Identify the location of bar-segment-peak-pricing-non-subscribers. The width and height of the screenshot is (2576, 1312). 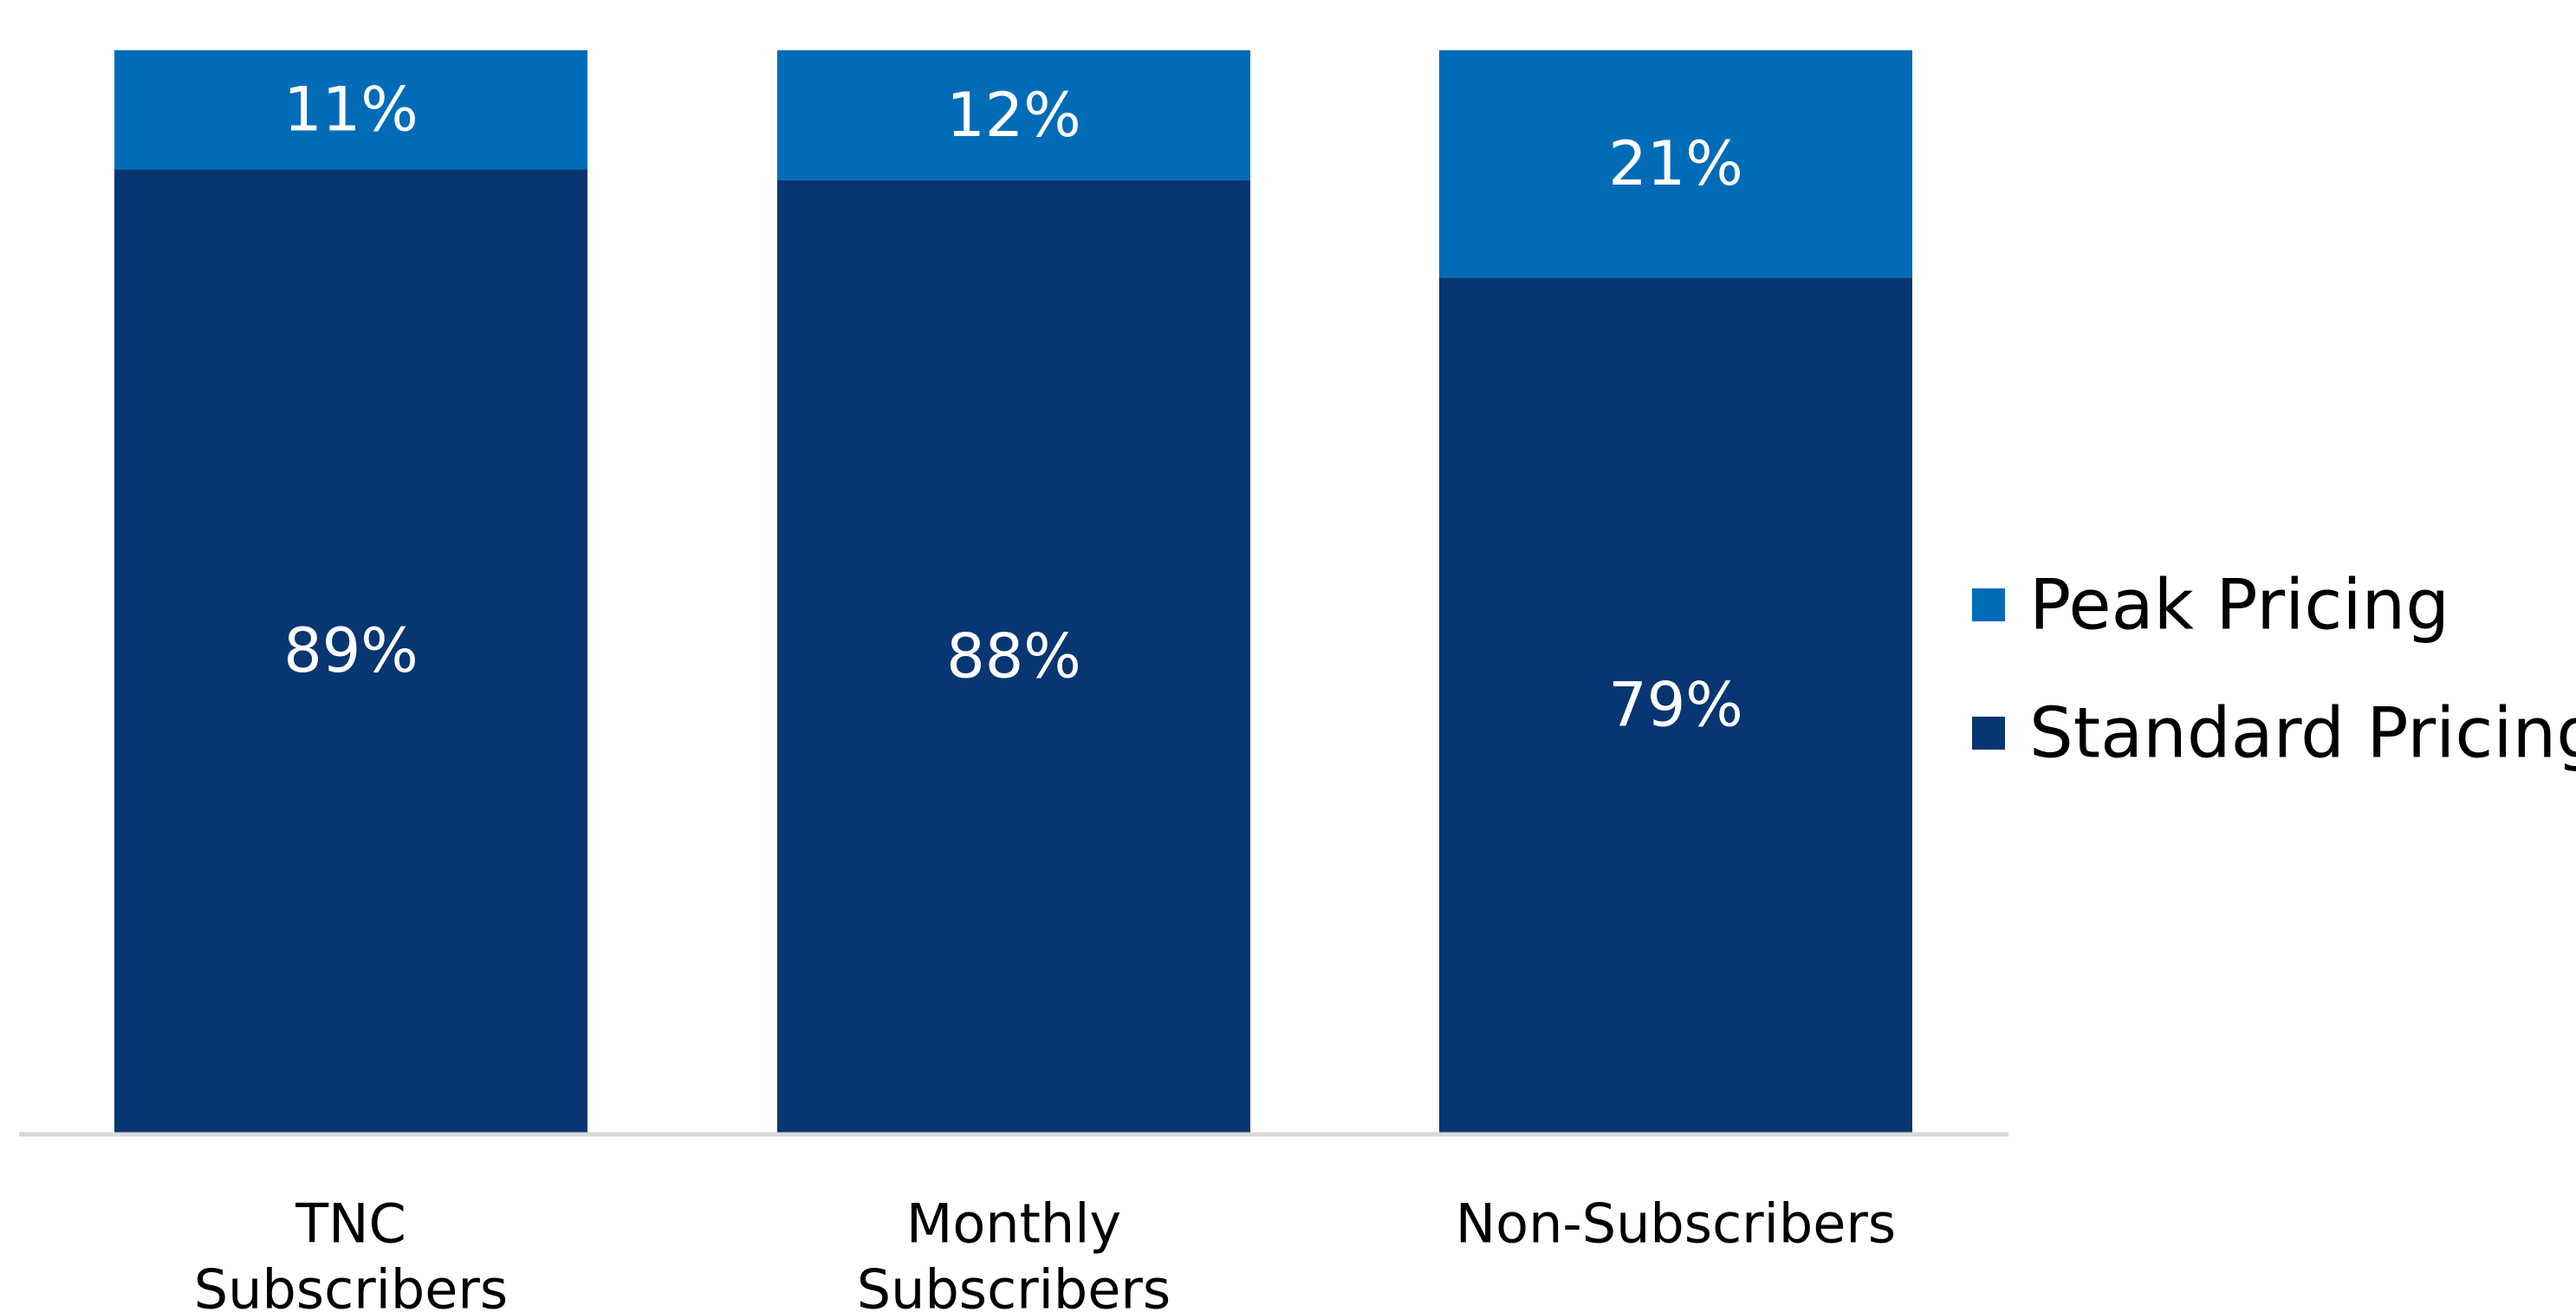
(1676, 164).